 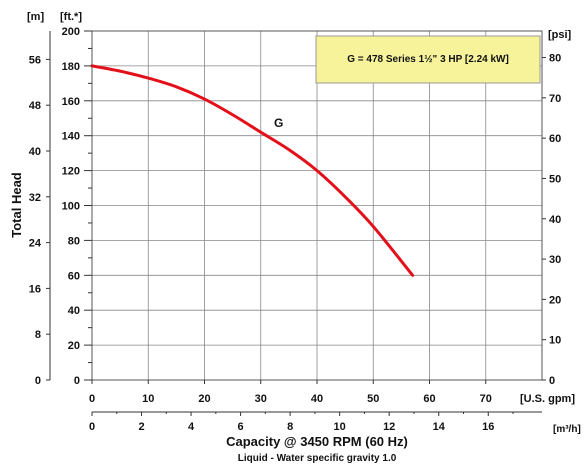 What do you see at coordinates (71, 207) in the screenshot?
I see `y-tick-label-ft: 100` at bounding box center [71, 207].